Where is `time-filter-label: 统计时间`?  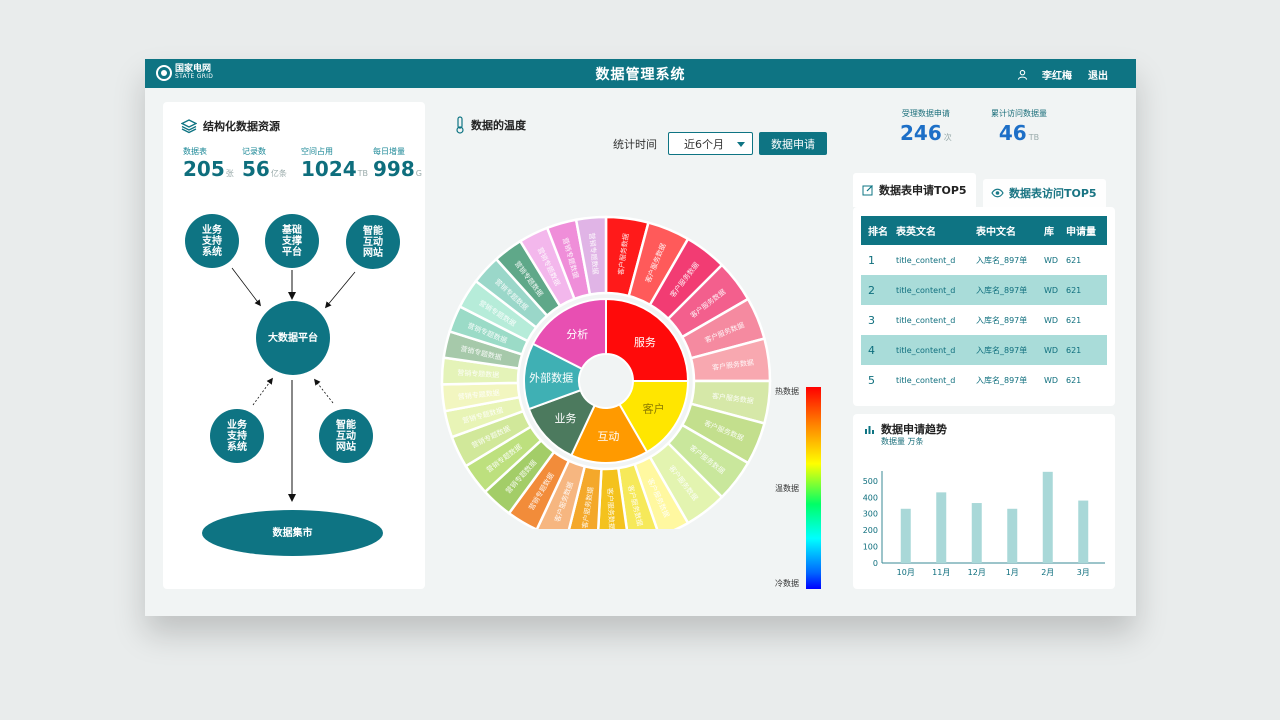 time-filter-label: 统计时间 is located at coordinates (635, 144).